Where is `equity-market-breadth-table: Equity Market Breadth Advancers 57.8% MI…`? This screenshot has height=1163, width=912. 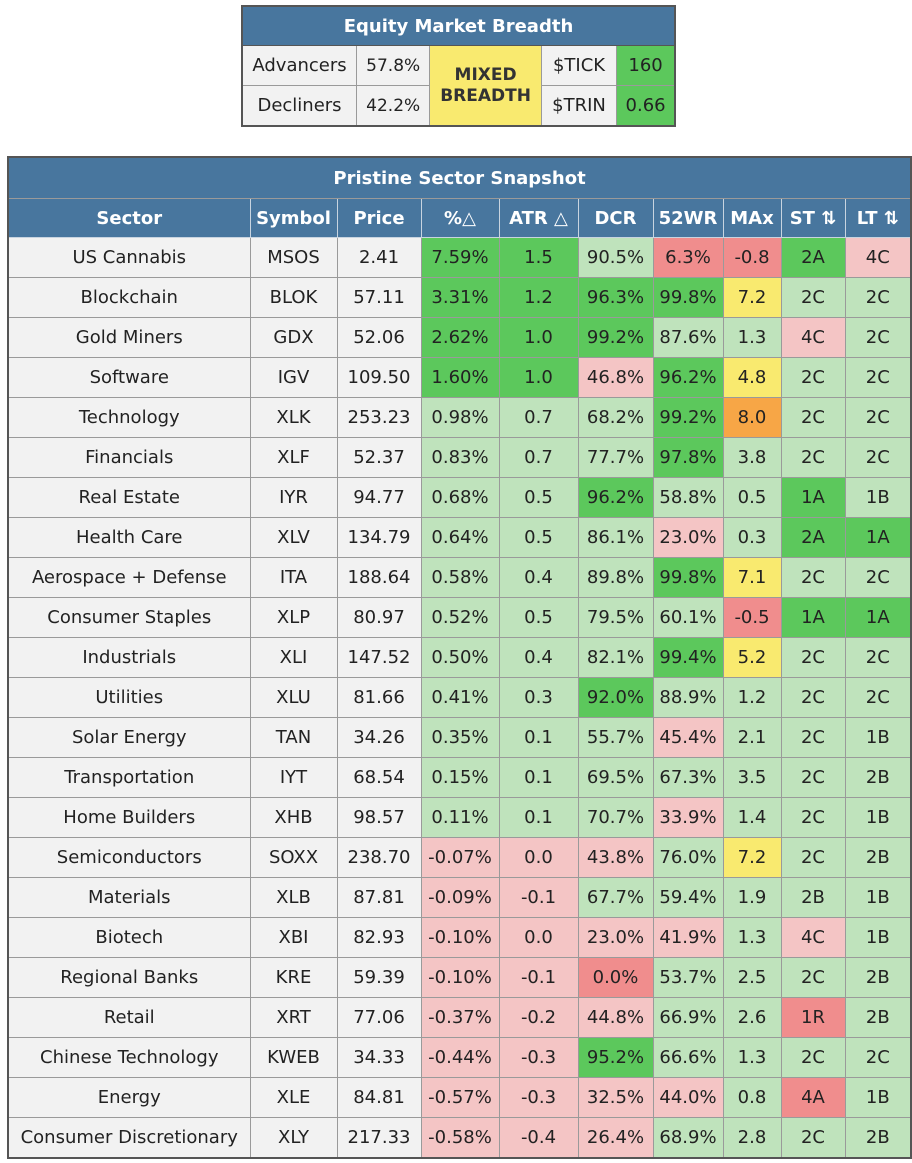
equity-market-breadth-table: Equity Market Breadth Advancers 57.8% MI… is located at coordinates (458, 66).